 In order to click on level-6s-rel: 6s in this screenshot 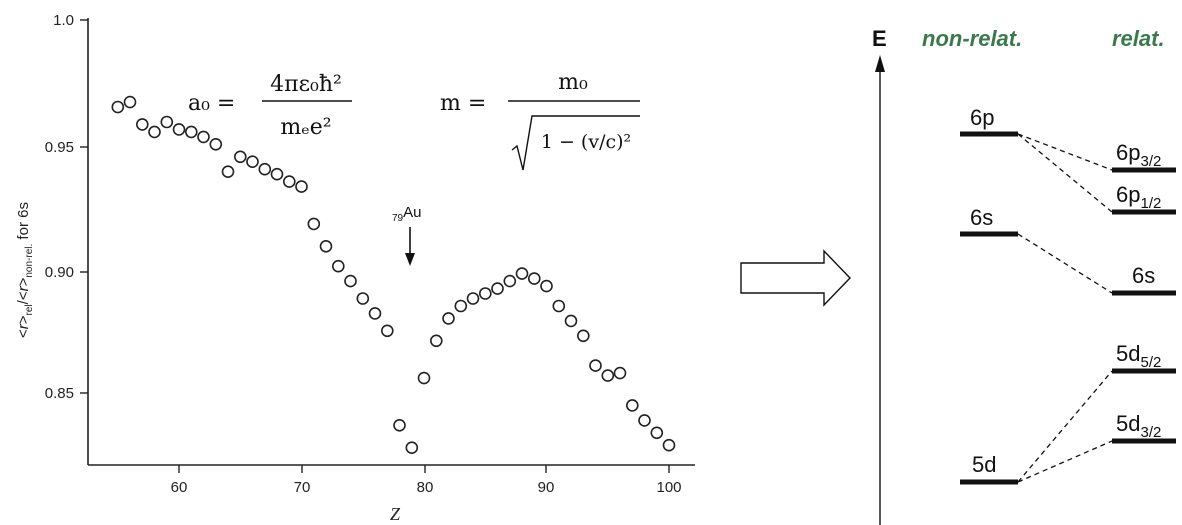, I will do `click(1144, 279)`.